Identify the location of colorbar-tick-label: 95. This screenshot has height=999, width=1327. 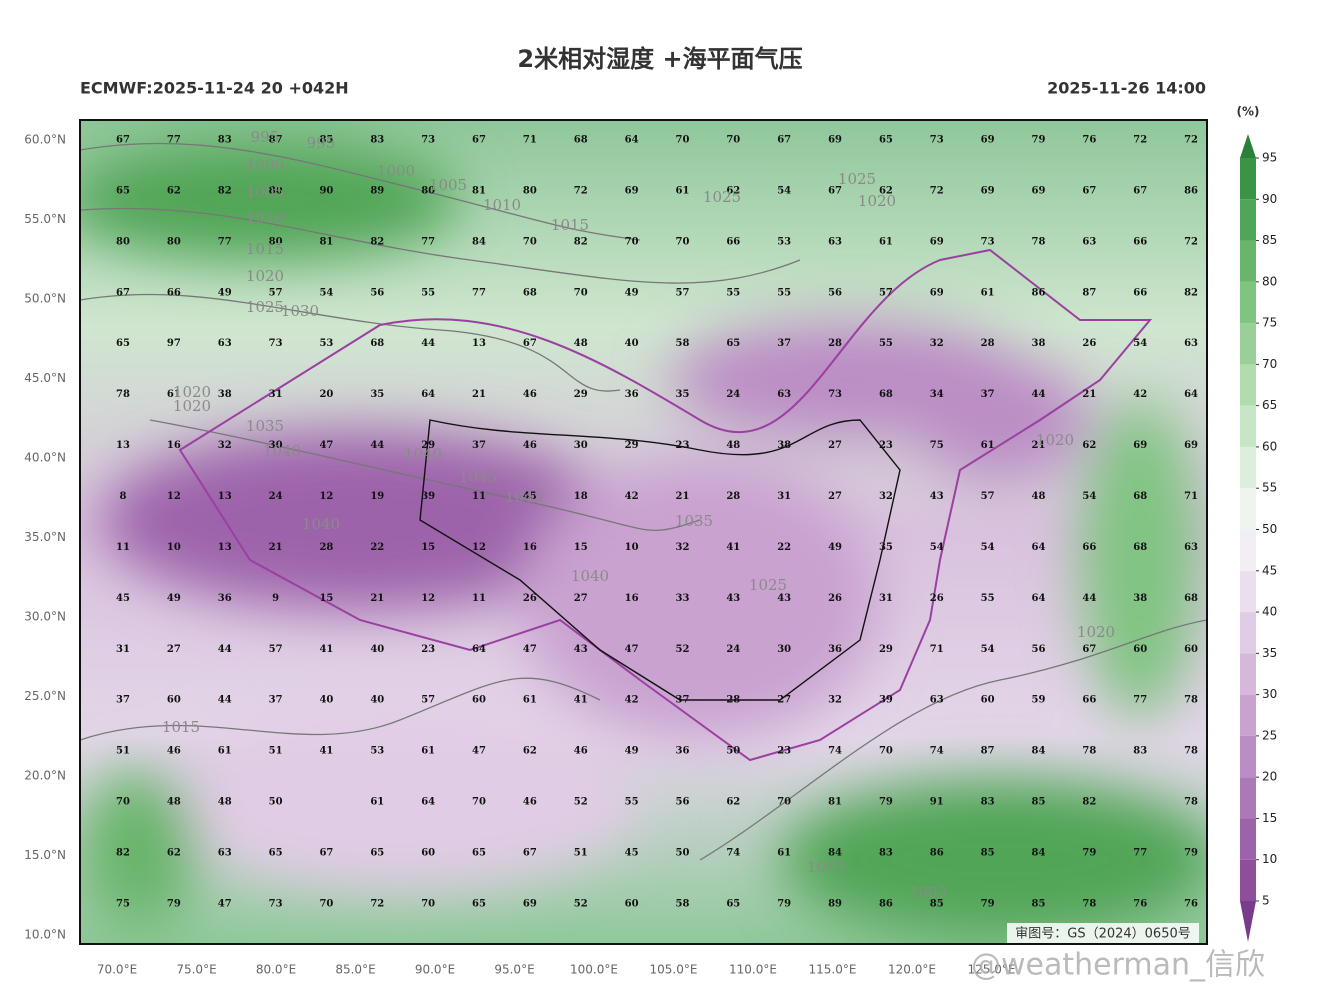
(1269, 158).